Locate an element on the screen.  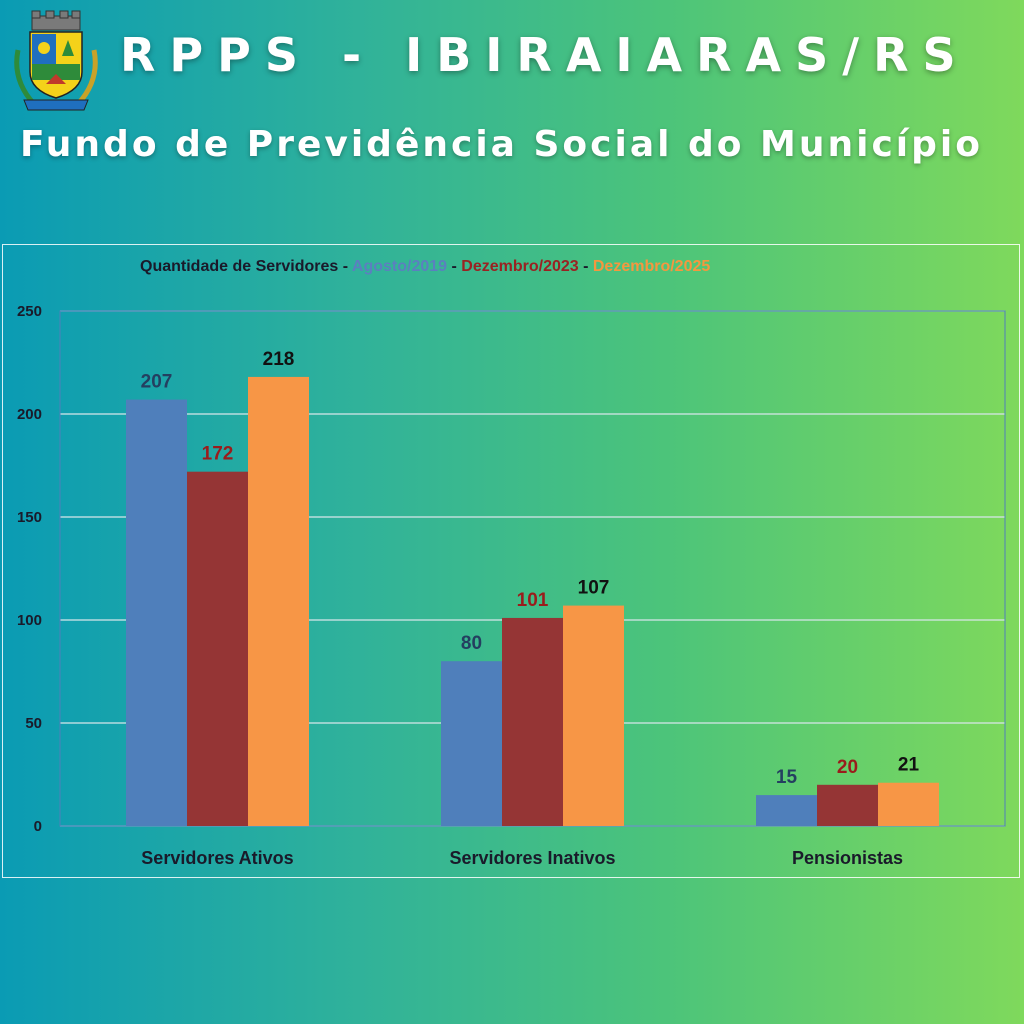
x-tick-label: Servidores Ativos is located at coordinates (217, 858).